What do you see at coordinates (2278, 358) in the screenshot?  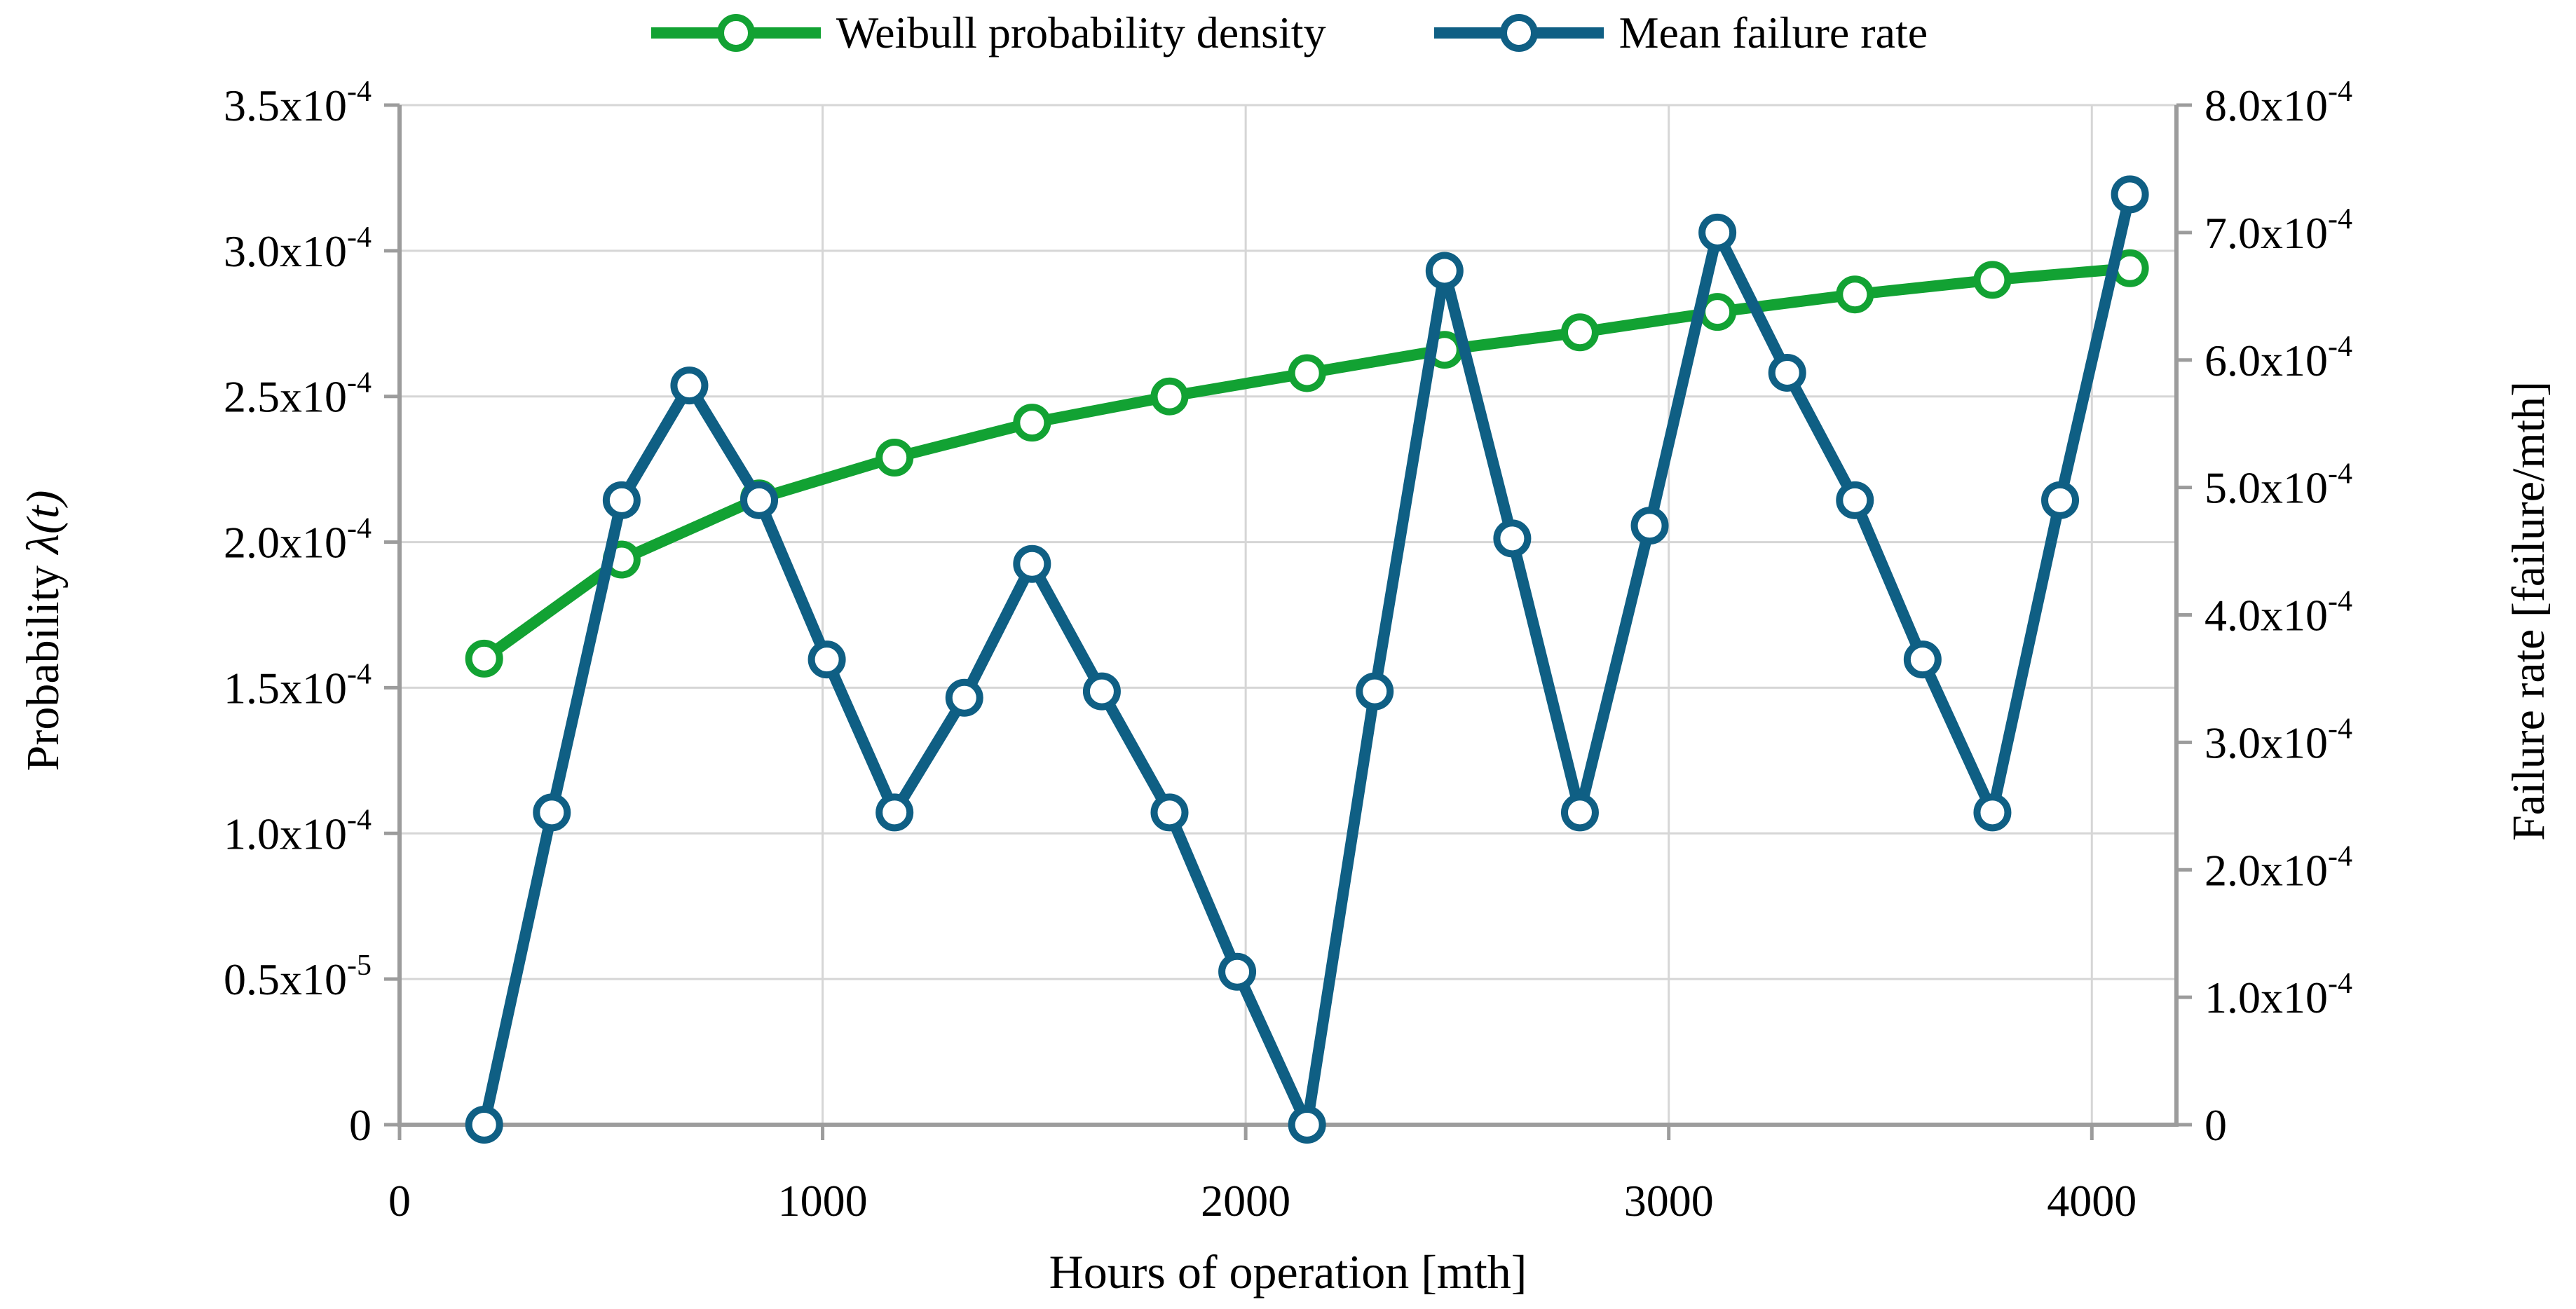 I see `right-axis-tick-label: 6.0x10⁻⁴` at bounding box center [2278, 358].